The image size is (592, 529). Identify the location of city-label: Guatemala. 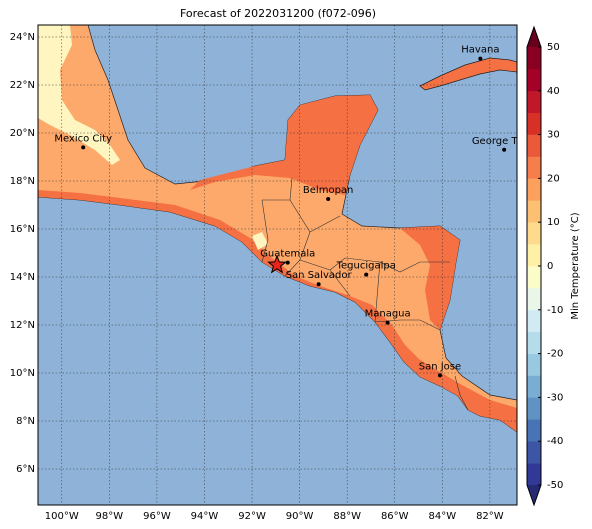
(287, 254).